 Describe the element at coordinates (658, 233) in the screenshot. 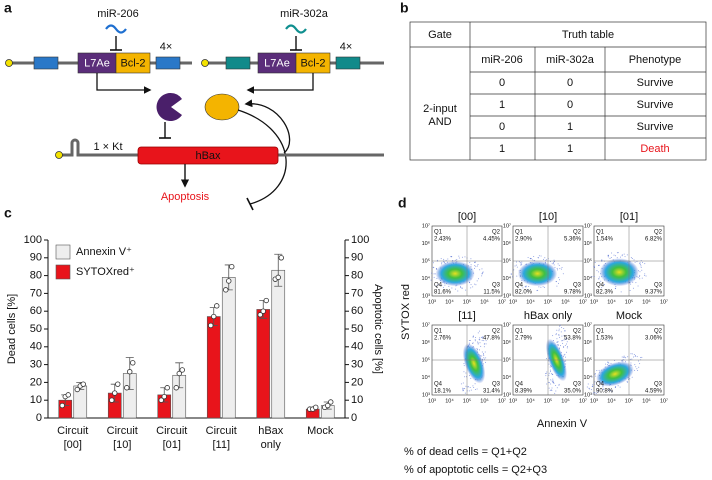

I see `quadrant-name: Q2` at that location.